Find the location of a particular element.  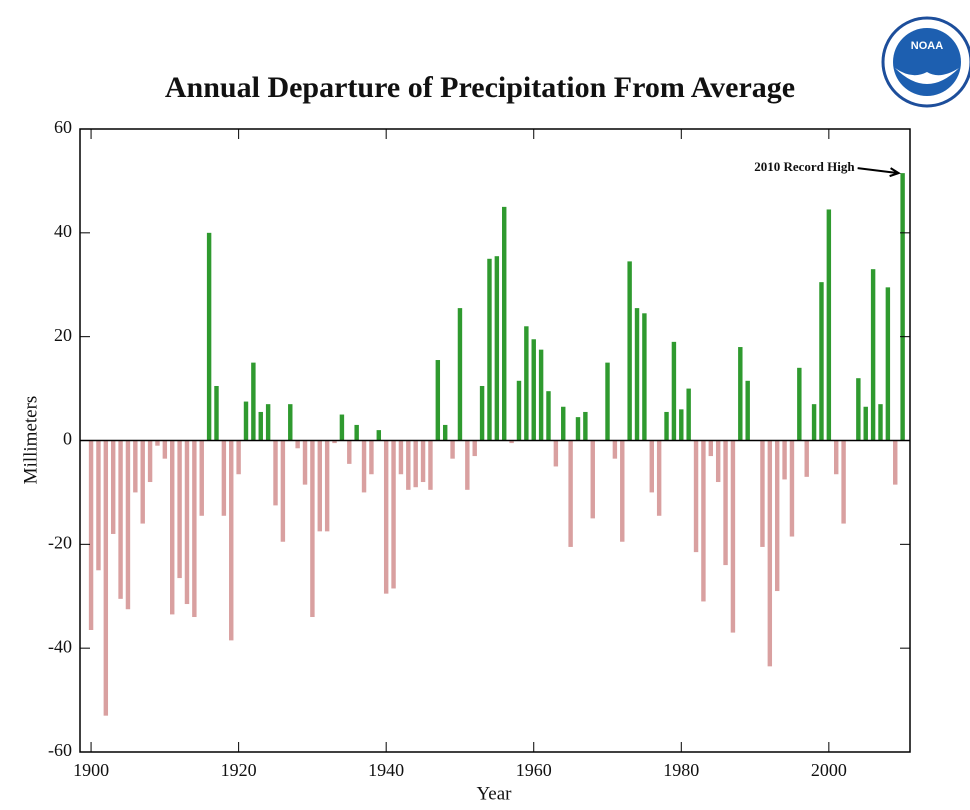

x-tick-label: 1920 is located at coordinates (239, 770).